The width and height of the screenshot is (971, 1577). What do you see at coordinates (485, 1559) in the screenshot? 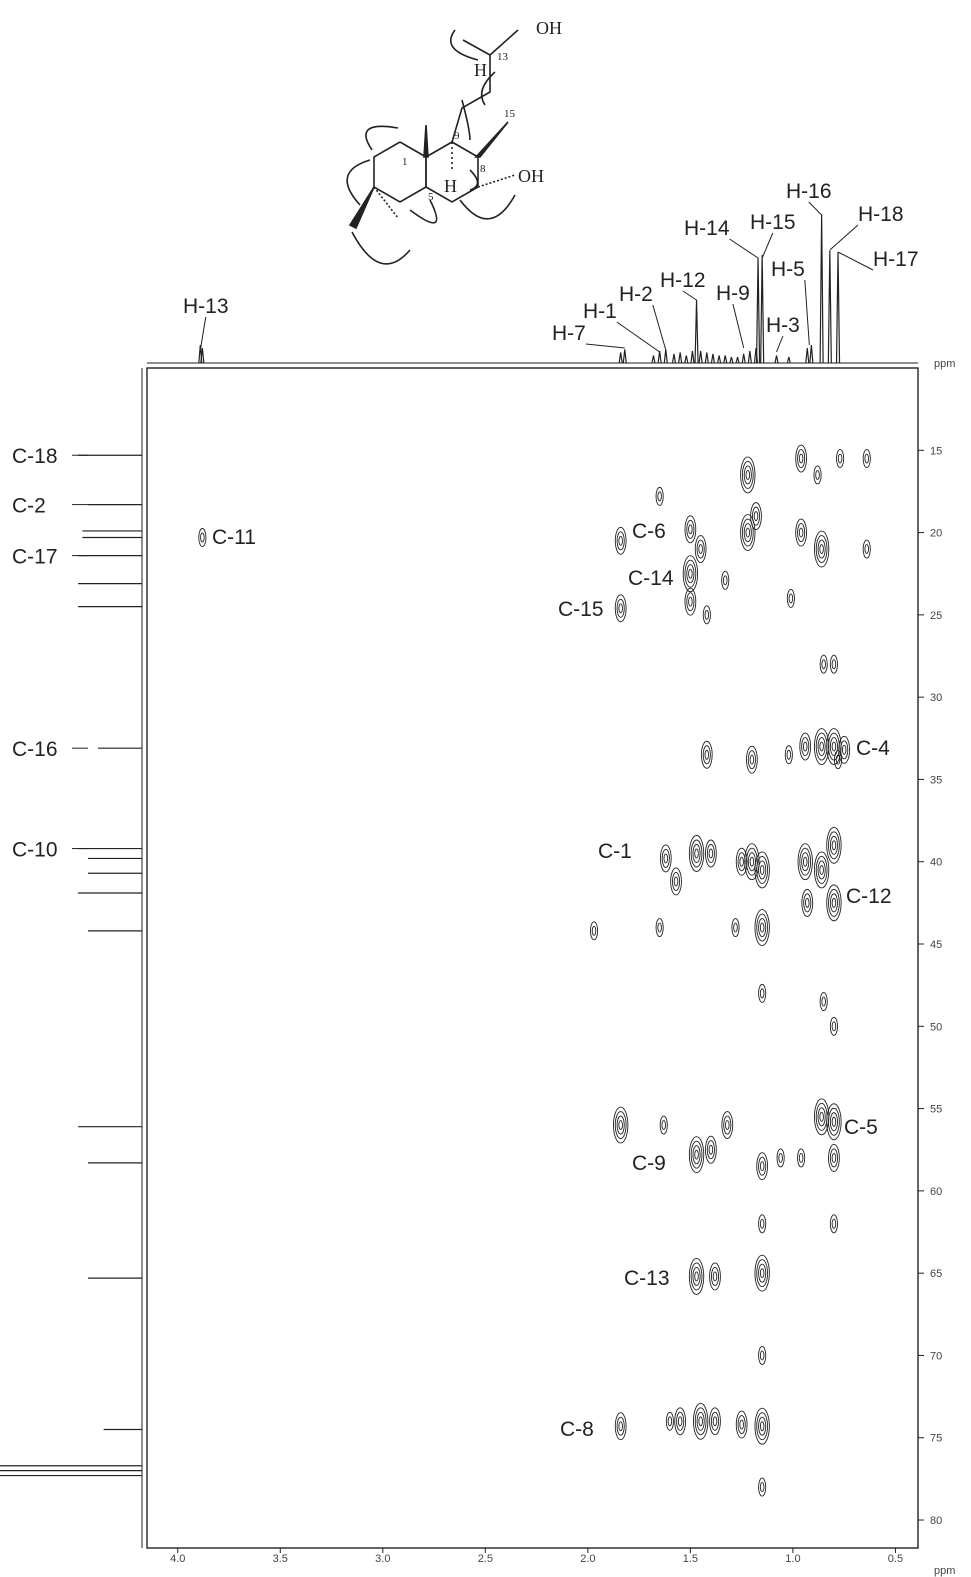
I see `x-tick-label: 2.5` at bounding box center [485, 1559].